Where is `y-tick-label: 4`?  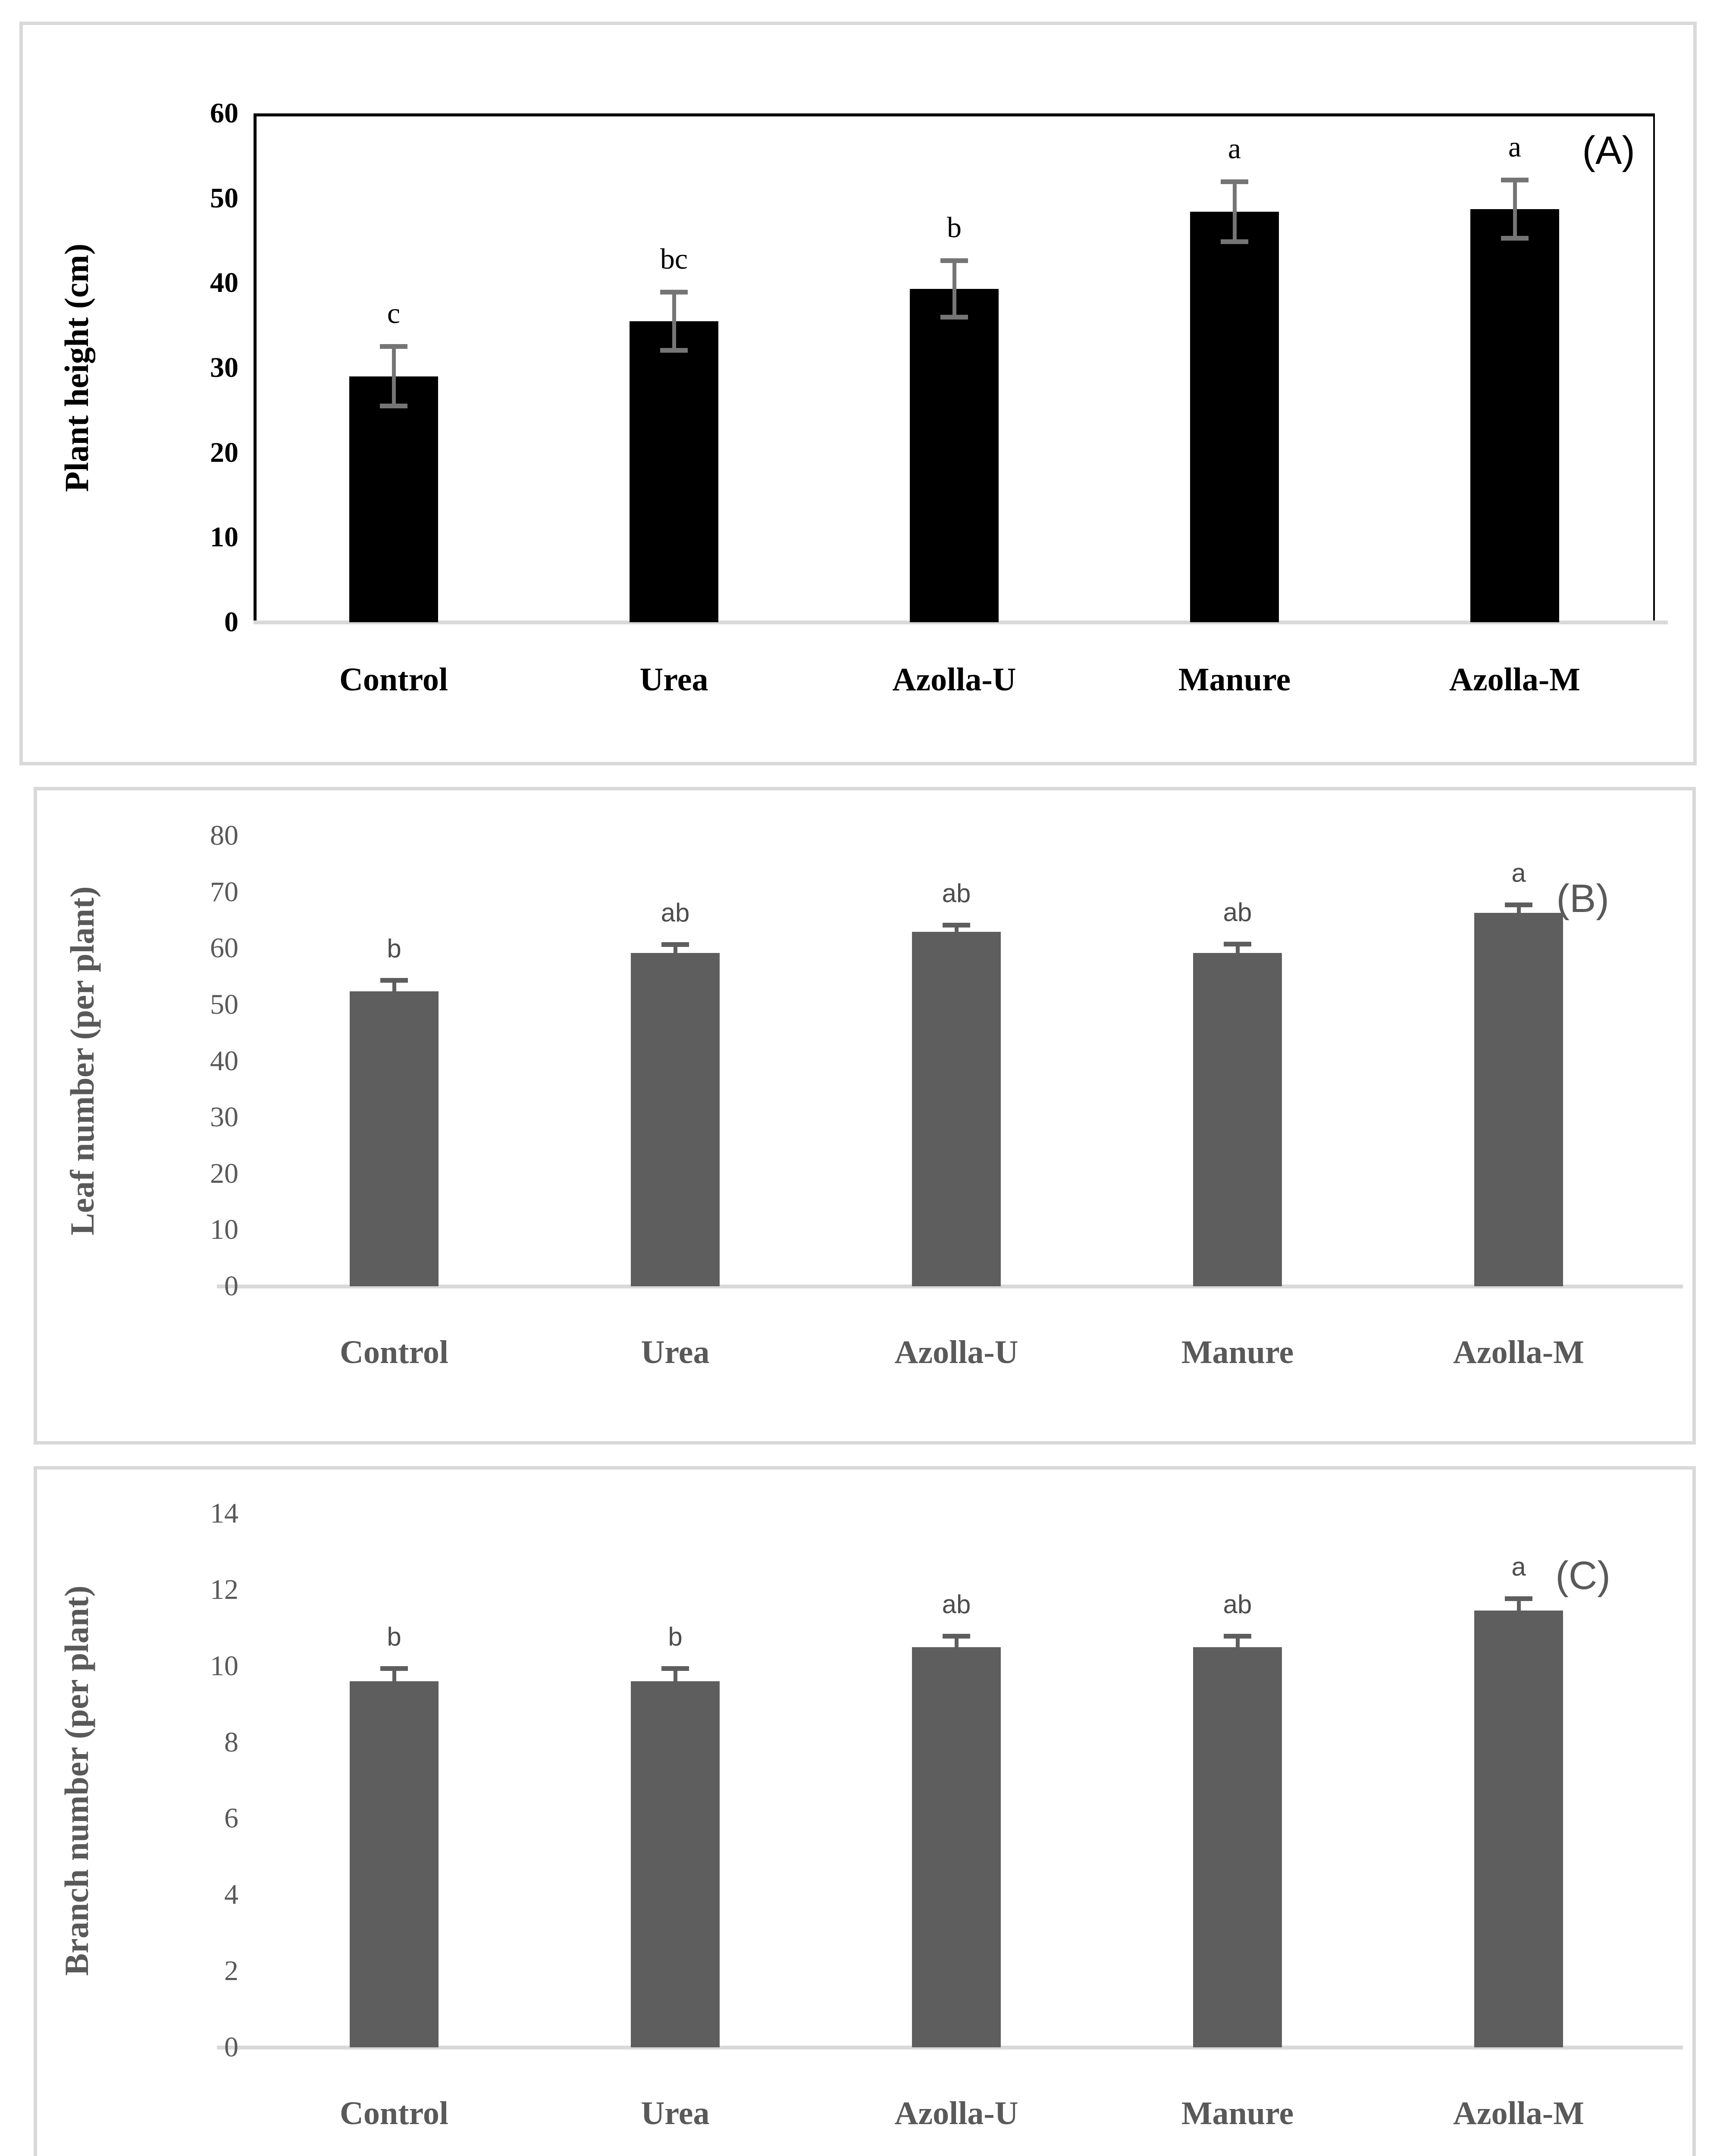
y-tick-label: 4 is located at coordinates (231, 1895).